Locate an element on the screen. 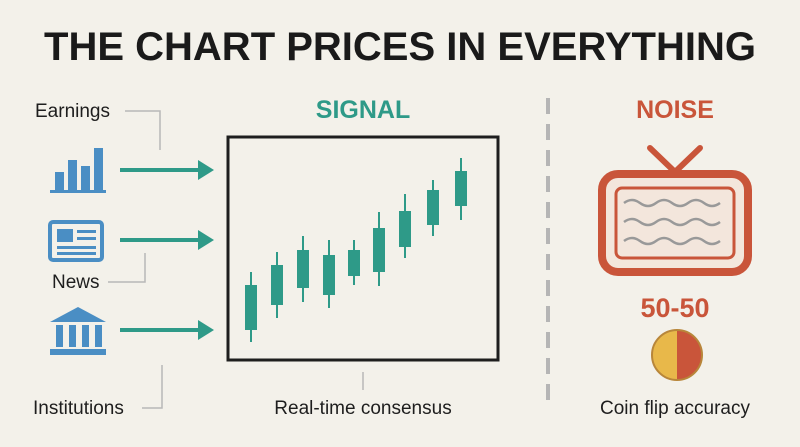 The image size is (800, 447). noise-caption: Coin flip accuracy is located at coordinates (675, 408).